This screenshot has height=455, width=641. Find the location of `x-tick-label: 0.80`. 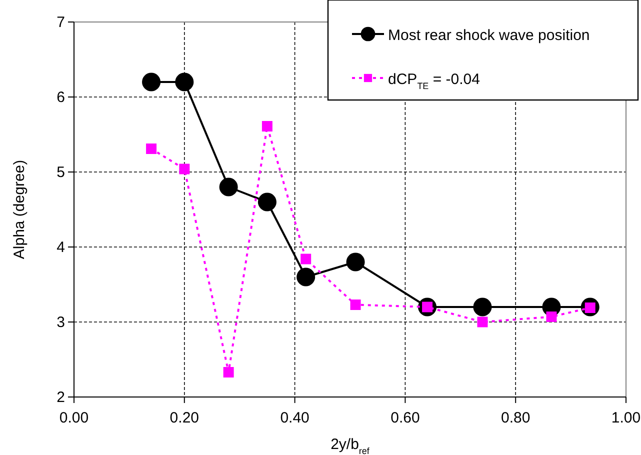

x-tick-label: 0.80 is located at coordinates (515, 418).